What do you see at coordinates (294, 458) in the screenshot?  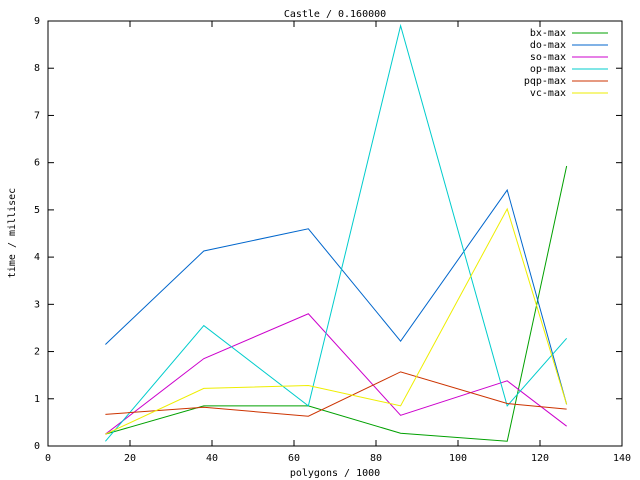 I see `x-tick-label: 60` at bounding box center [294, 458].